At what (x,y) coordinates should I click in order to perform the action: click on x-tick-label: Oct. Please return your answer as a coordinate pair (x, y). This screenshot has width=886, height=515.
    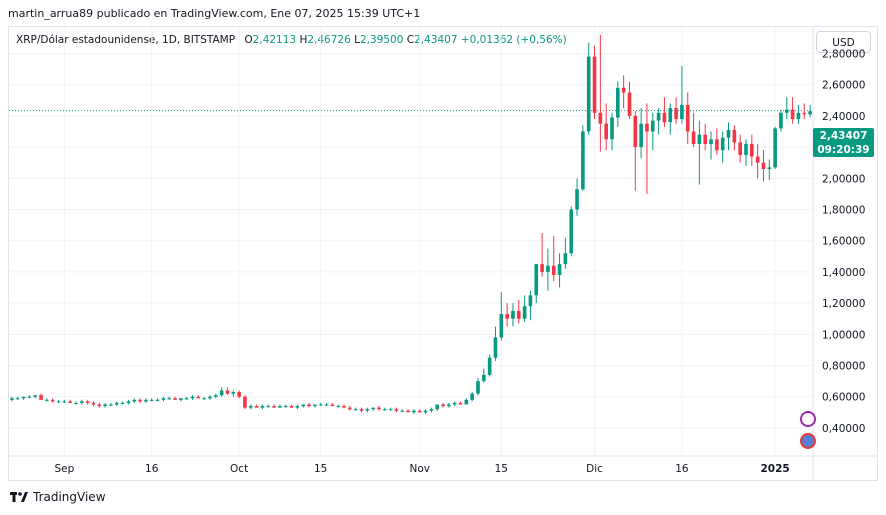
    Looking at the image, I should click on (239, 469).